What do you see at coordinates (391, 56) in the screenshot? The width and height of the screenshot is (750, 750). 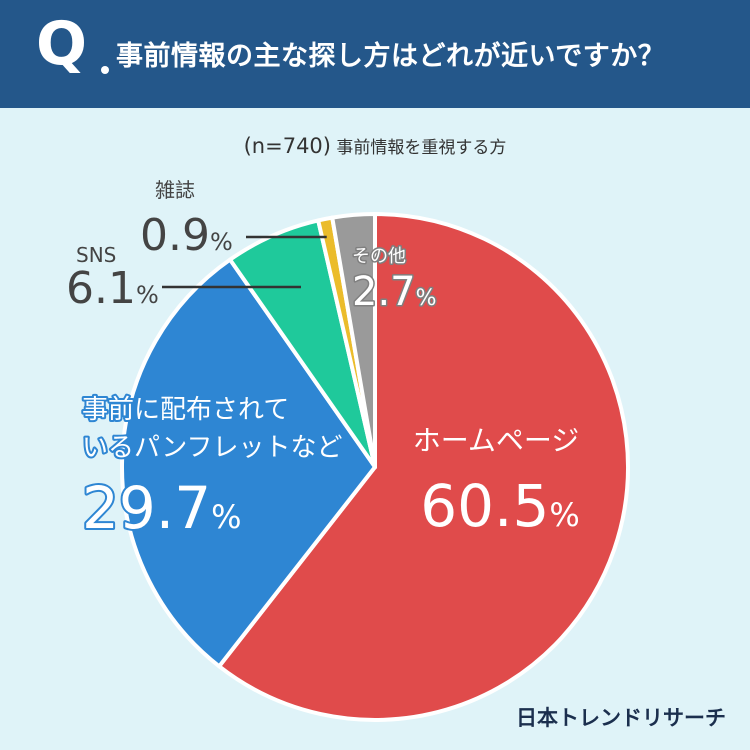 I see `question-title: 事前情報の主な探し方はどれが近いですか？` at bounding box center [391, 56].